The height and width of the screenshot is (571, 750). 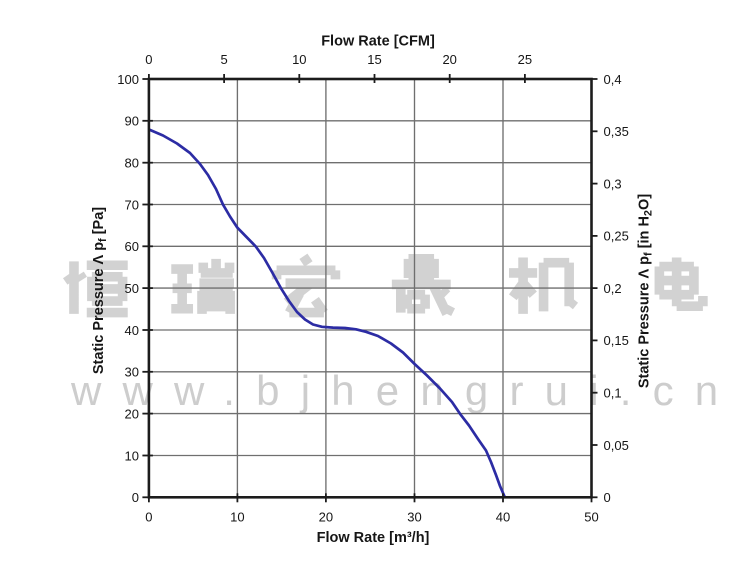 I want to click on svg-text: Flow Rate [CFM], so click(x=378, y=42).